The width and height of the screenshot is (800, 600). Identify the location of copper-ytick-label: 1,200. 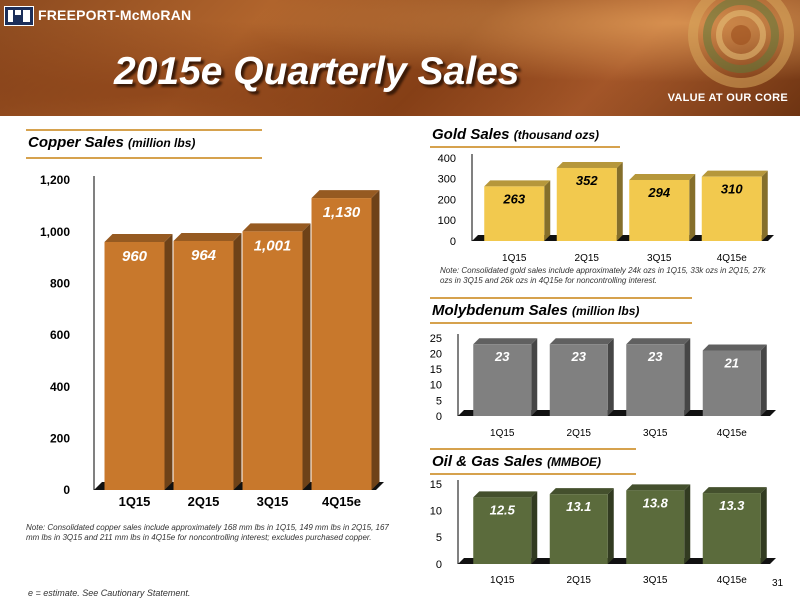
(55, 180).